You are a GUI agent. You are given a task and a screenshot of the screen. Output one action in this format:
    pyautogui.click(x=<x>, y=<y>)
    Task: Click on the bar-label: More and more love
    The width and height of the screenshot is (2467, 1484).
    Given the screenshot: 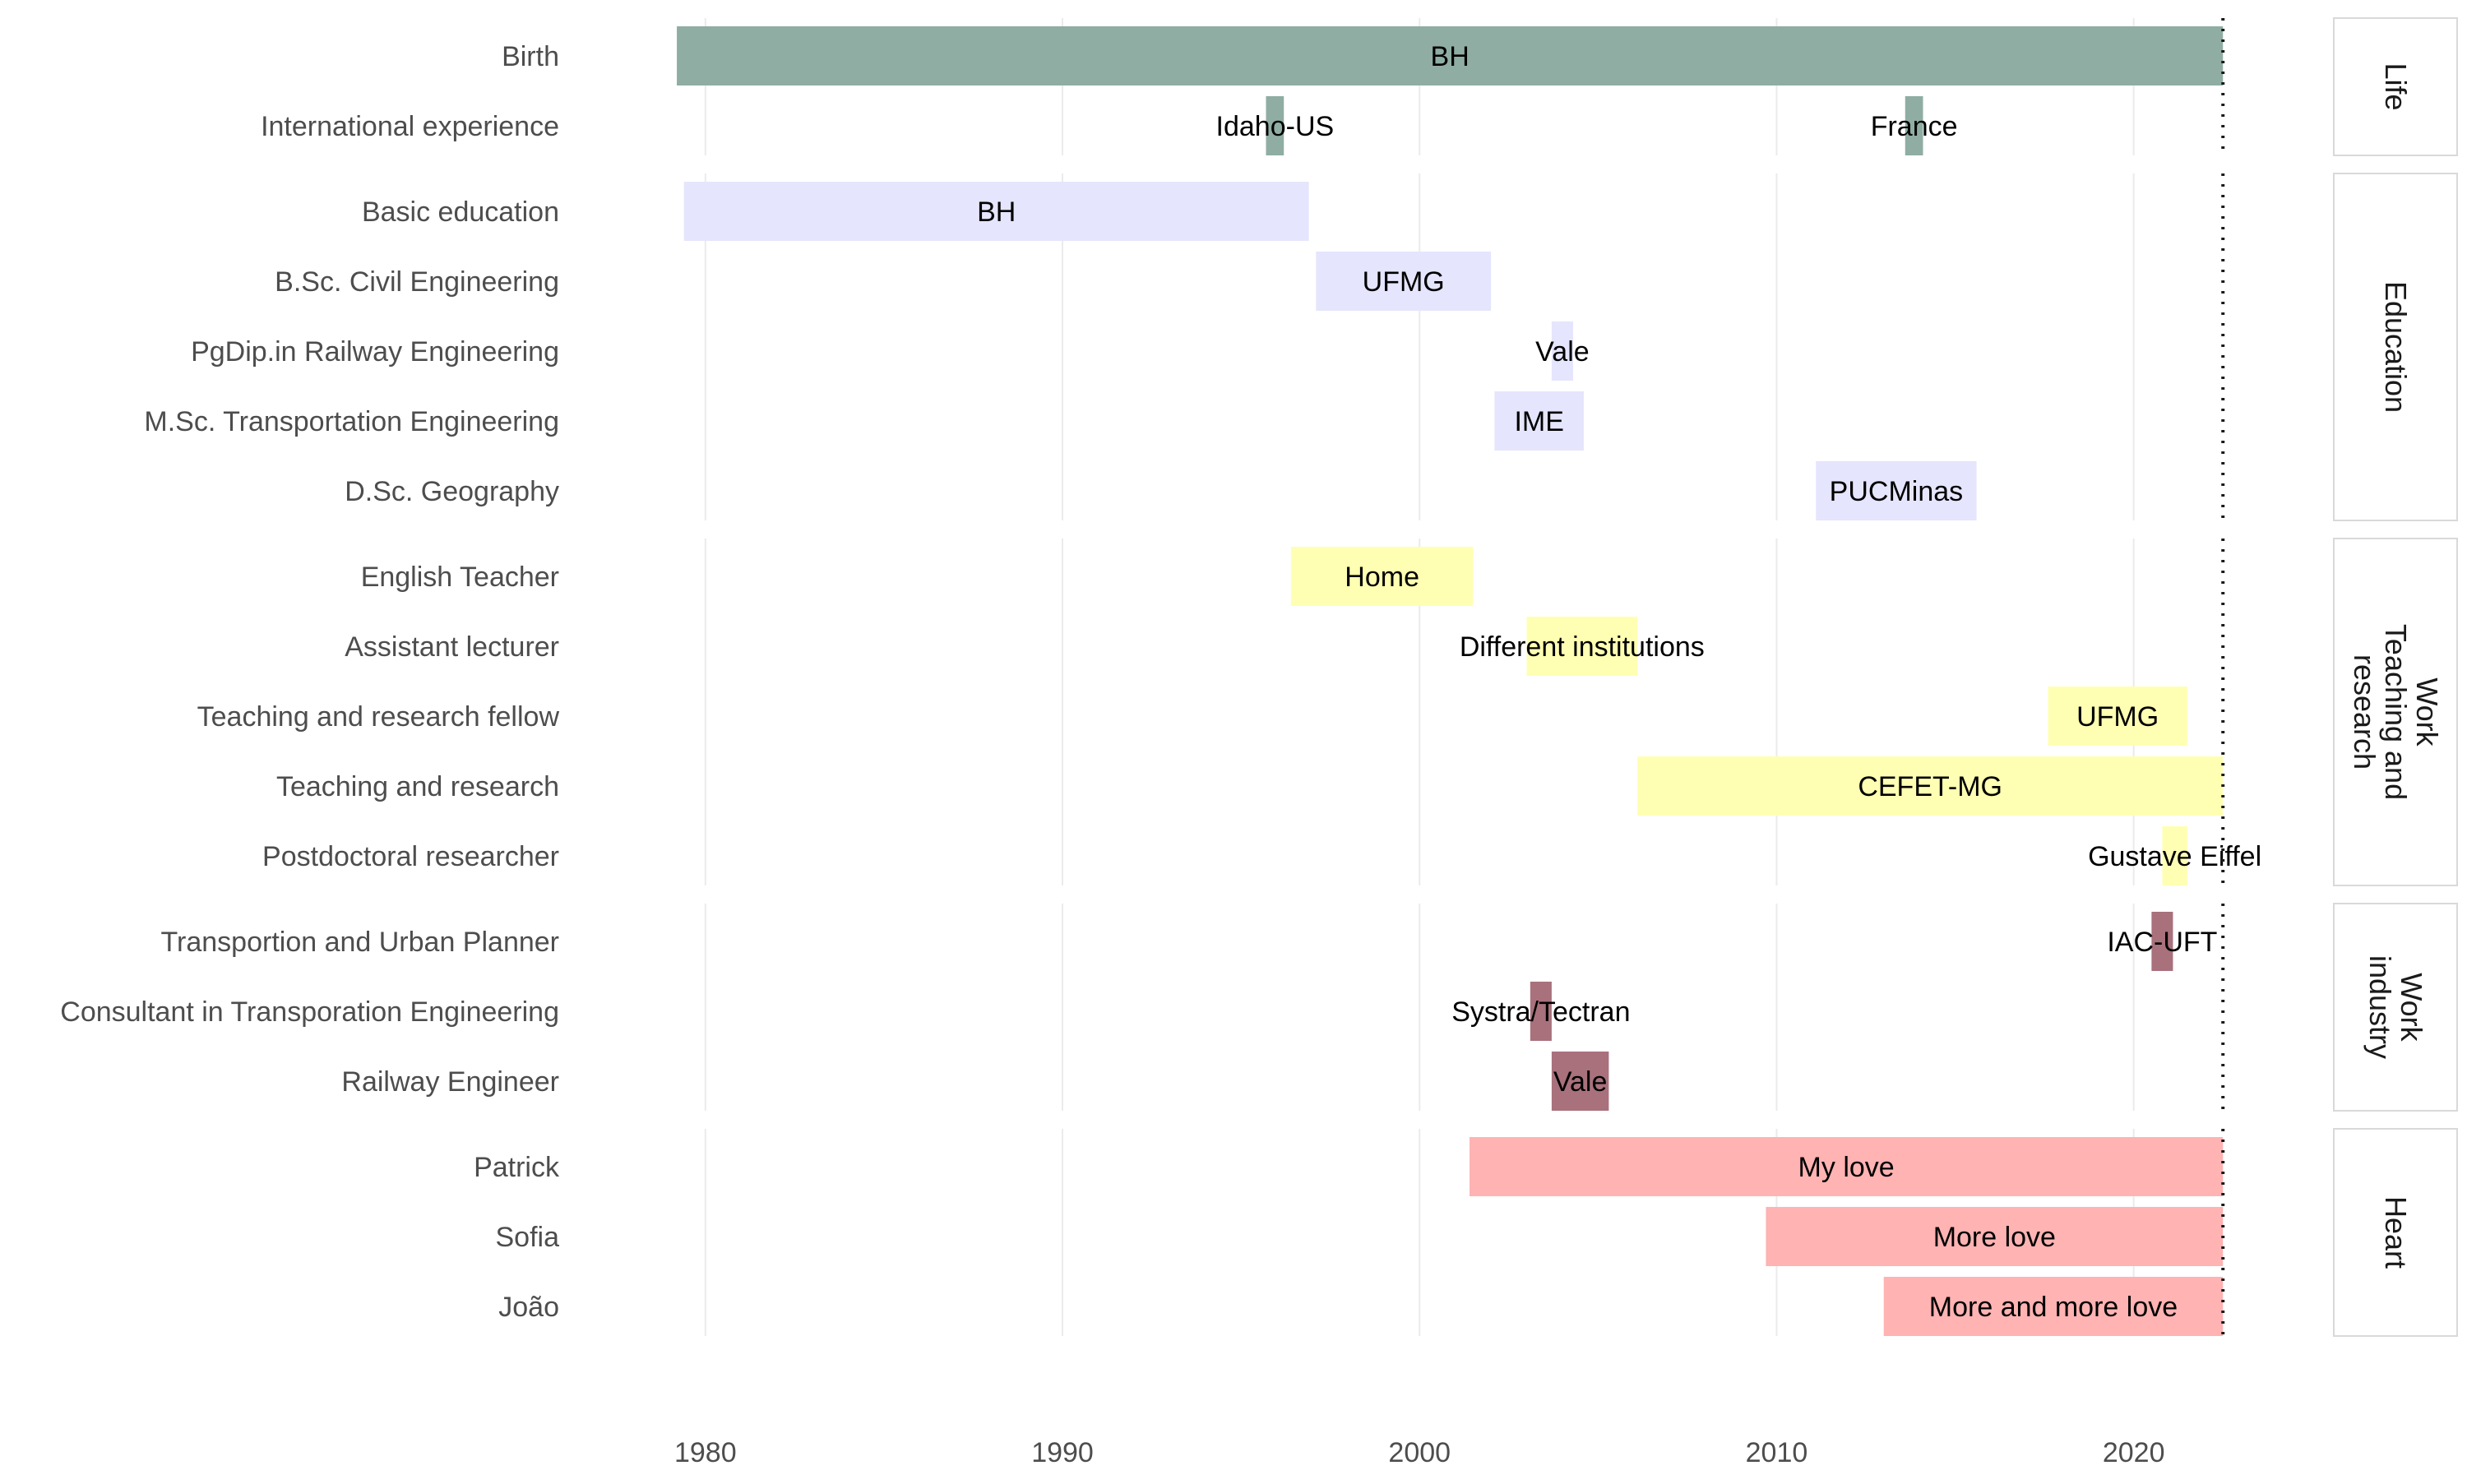 What is the action you would take?
    pyautogui.click(x=2053, y=1307)
    